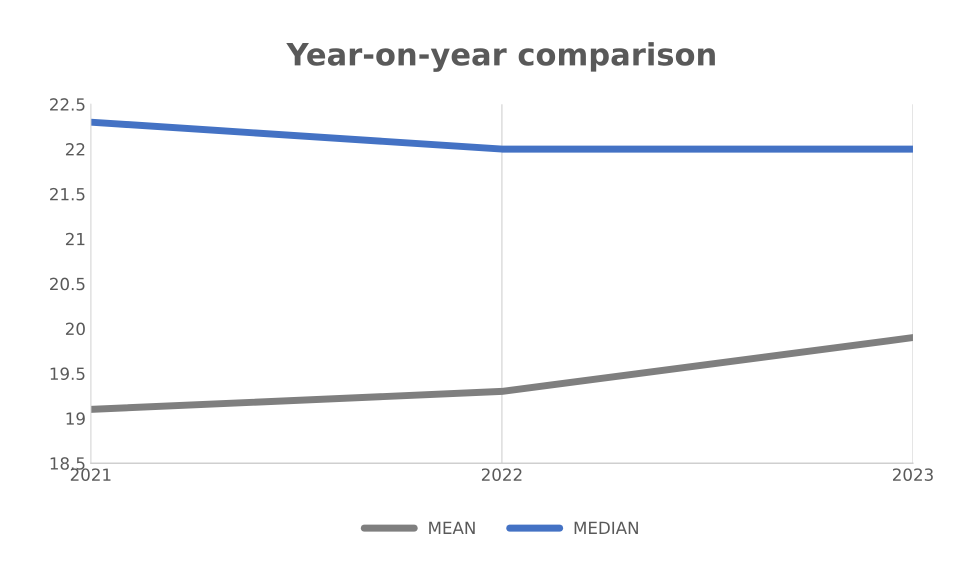 This screenshot has height=579, width=956. What do you see at coordinates (502, 474) in the screenshot?
I see `x-tick-label: 2022` at bounding box center [502, 474].